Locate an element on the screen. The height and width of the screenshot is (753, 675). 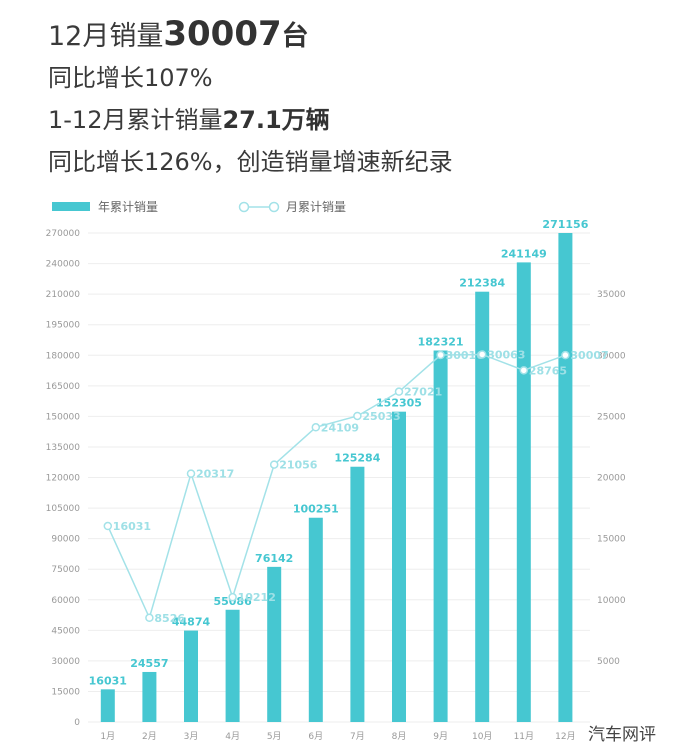
left-y-tick-label: 135000 is located at coordinates (63, 448).